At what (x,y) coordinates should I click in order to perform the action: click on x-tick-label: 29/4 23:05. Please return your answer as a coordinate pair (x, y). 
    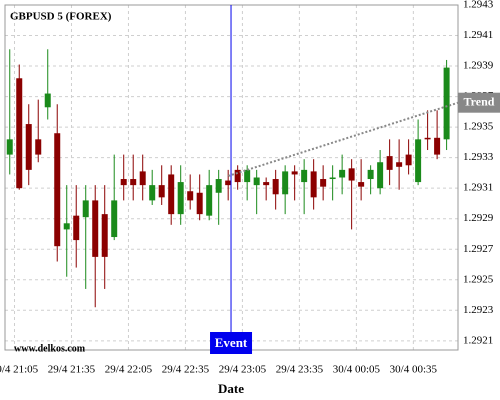
    Looking at the image, I should click on (243, 370).